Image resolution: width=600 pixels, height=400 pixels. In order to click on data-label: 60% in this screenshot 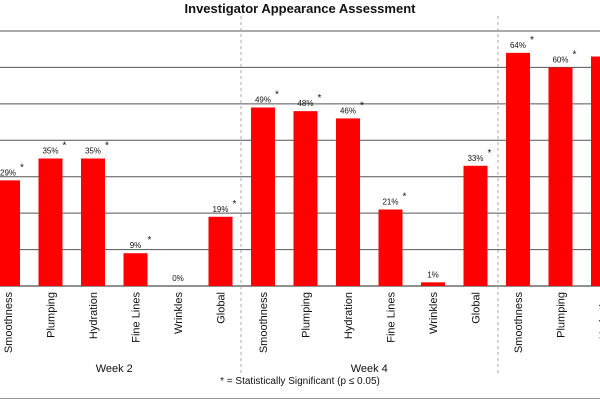, I will do `click(560, 59)`.